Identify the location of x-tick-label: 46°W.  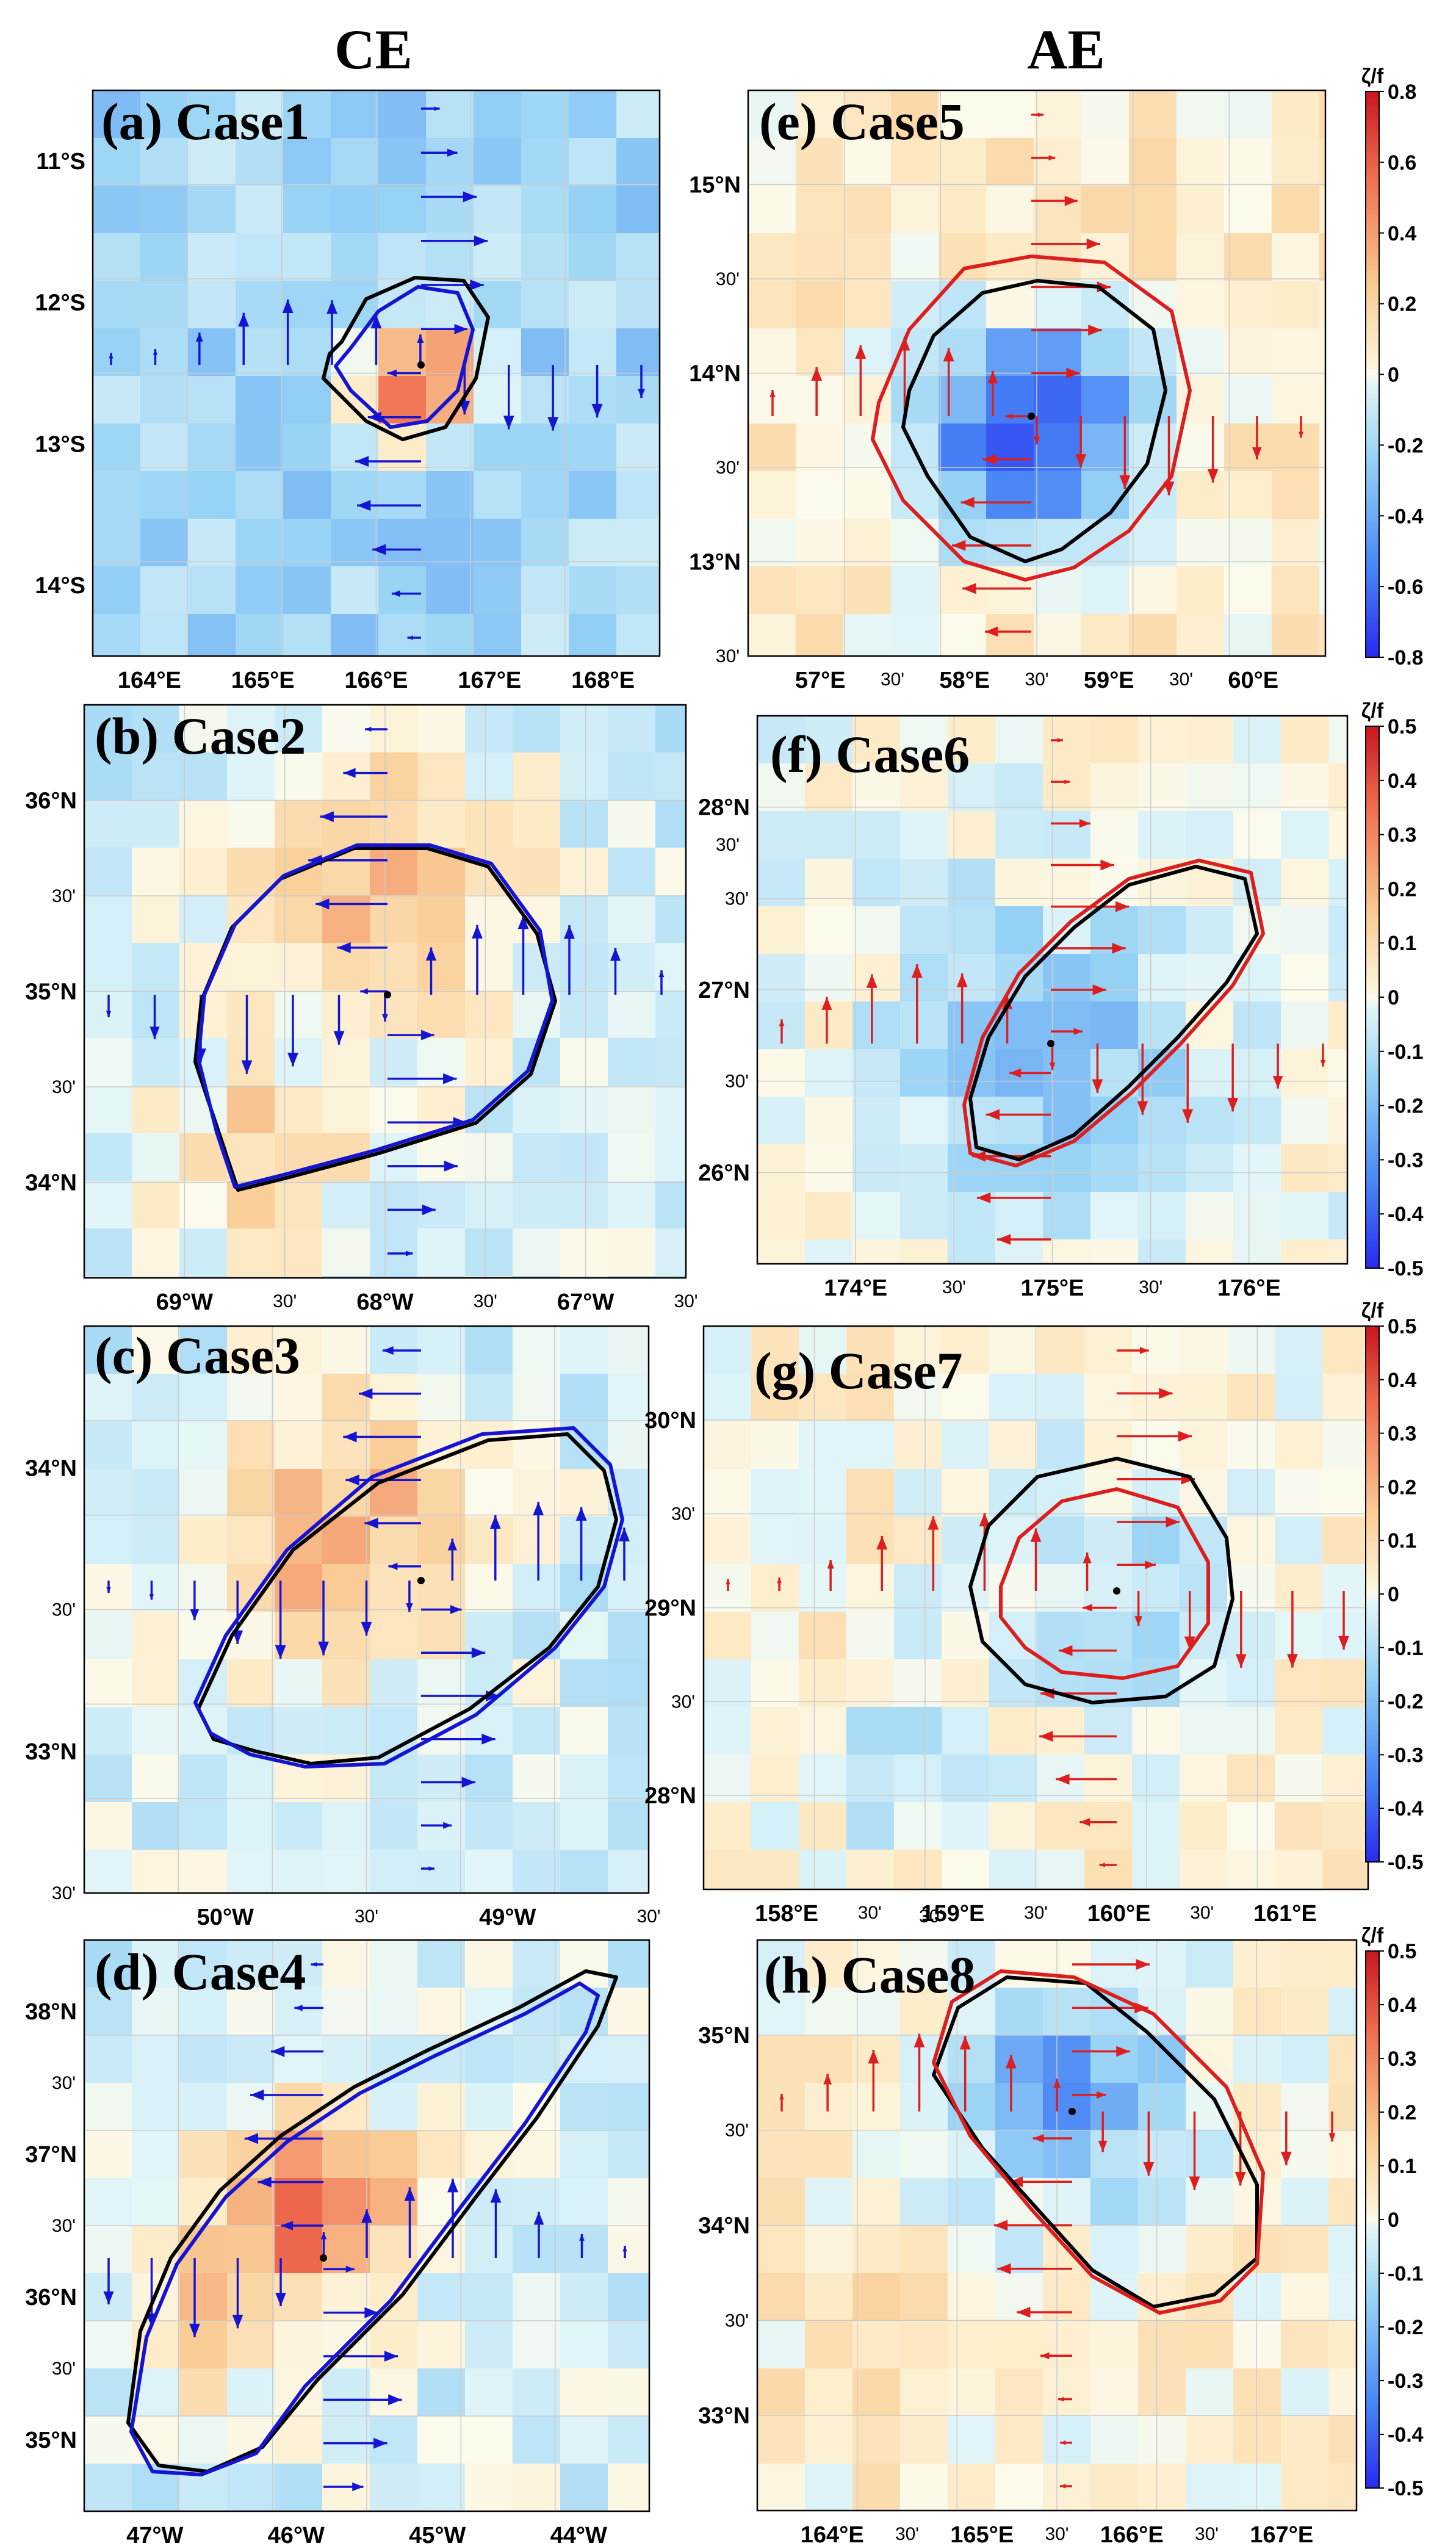
(296, 2534).